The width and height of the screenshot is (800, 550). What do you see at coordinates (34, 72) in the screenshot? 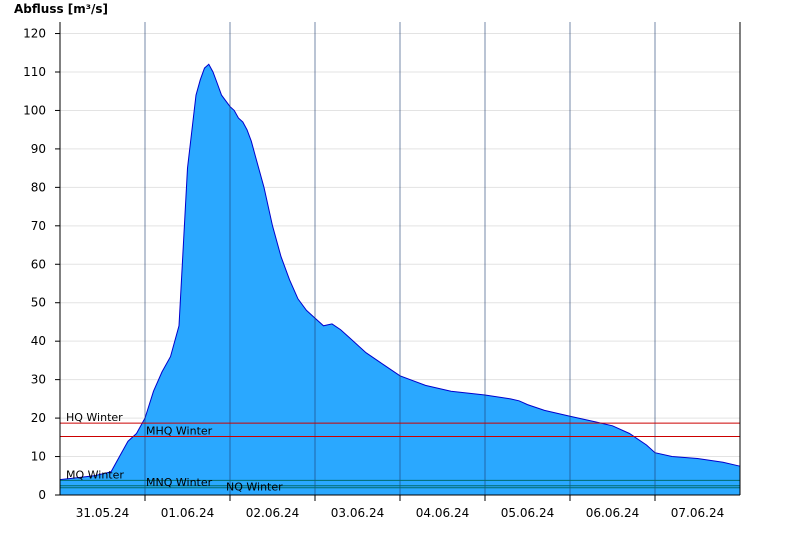
I see `y-tick-label: 110` at bounding box center [34, 72].